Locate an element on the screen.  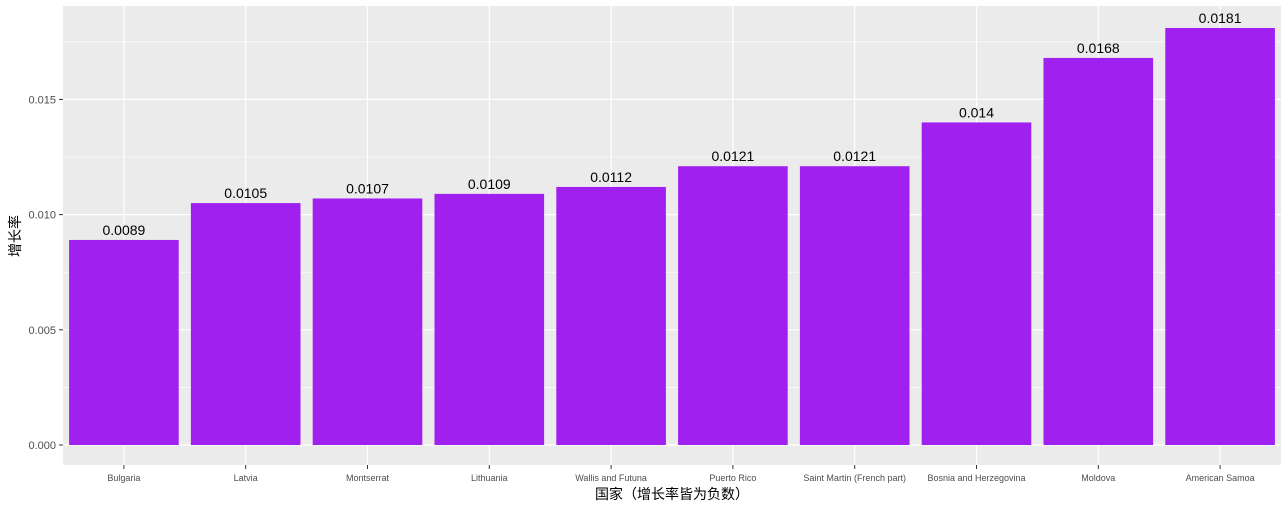
data-label: 0.0168 is located at coordinates (1098, 48).